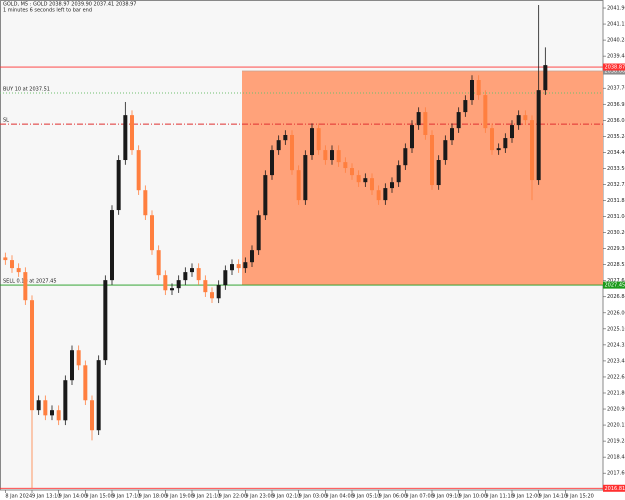  What do you see at coordinates (616, 105) in the screenshot?
I see `y-tick-label: 2036.92` at bounding box center [616, 105].